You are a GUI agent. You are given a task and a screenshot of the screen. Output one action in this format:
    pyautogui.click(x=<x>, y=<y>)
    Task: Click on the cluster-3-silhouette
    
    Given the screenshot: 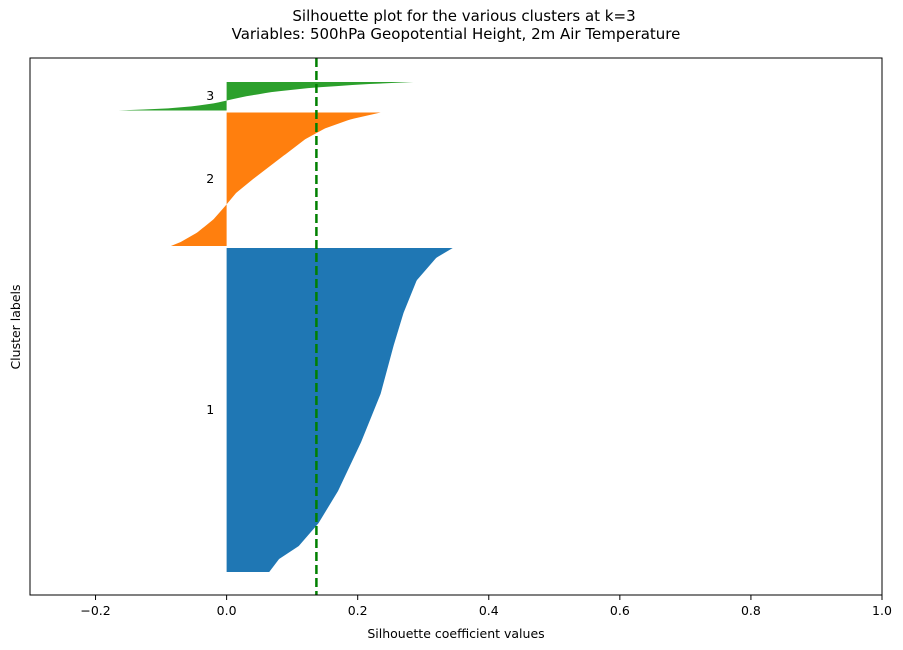 What is the action you would take?
    pyautogui.click(x=266, y=96)
    